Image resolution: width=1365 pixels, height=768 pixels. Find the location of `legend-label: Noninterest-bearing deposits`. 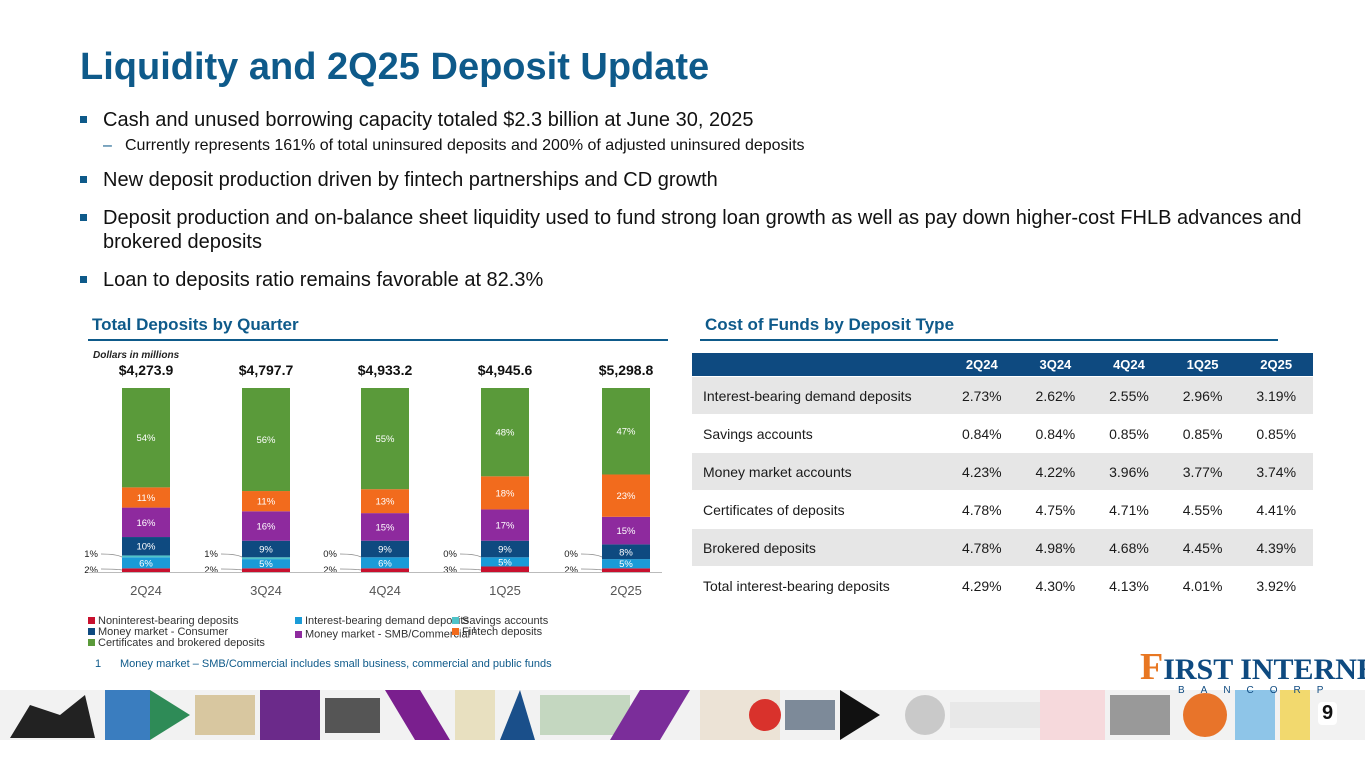

legend-label: Noninterest-bearing deposits is located at coordinates (168, 621).